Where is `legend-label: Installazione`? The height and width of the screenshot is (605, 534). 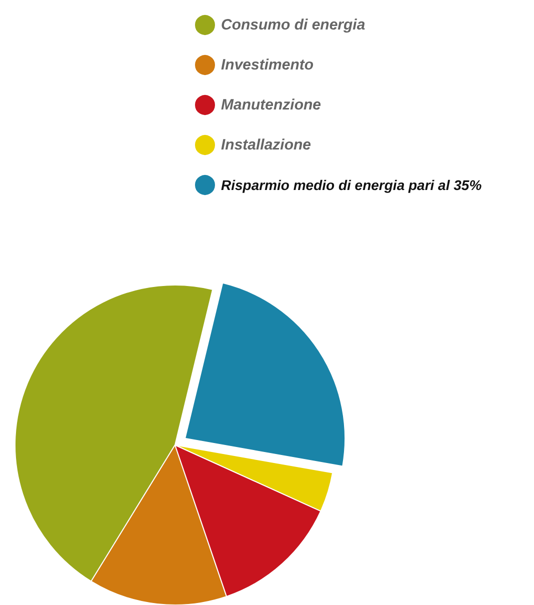
legend-label: Installazione is located at coordinates (266, 145).